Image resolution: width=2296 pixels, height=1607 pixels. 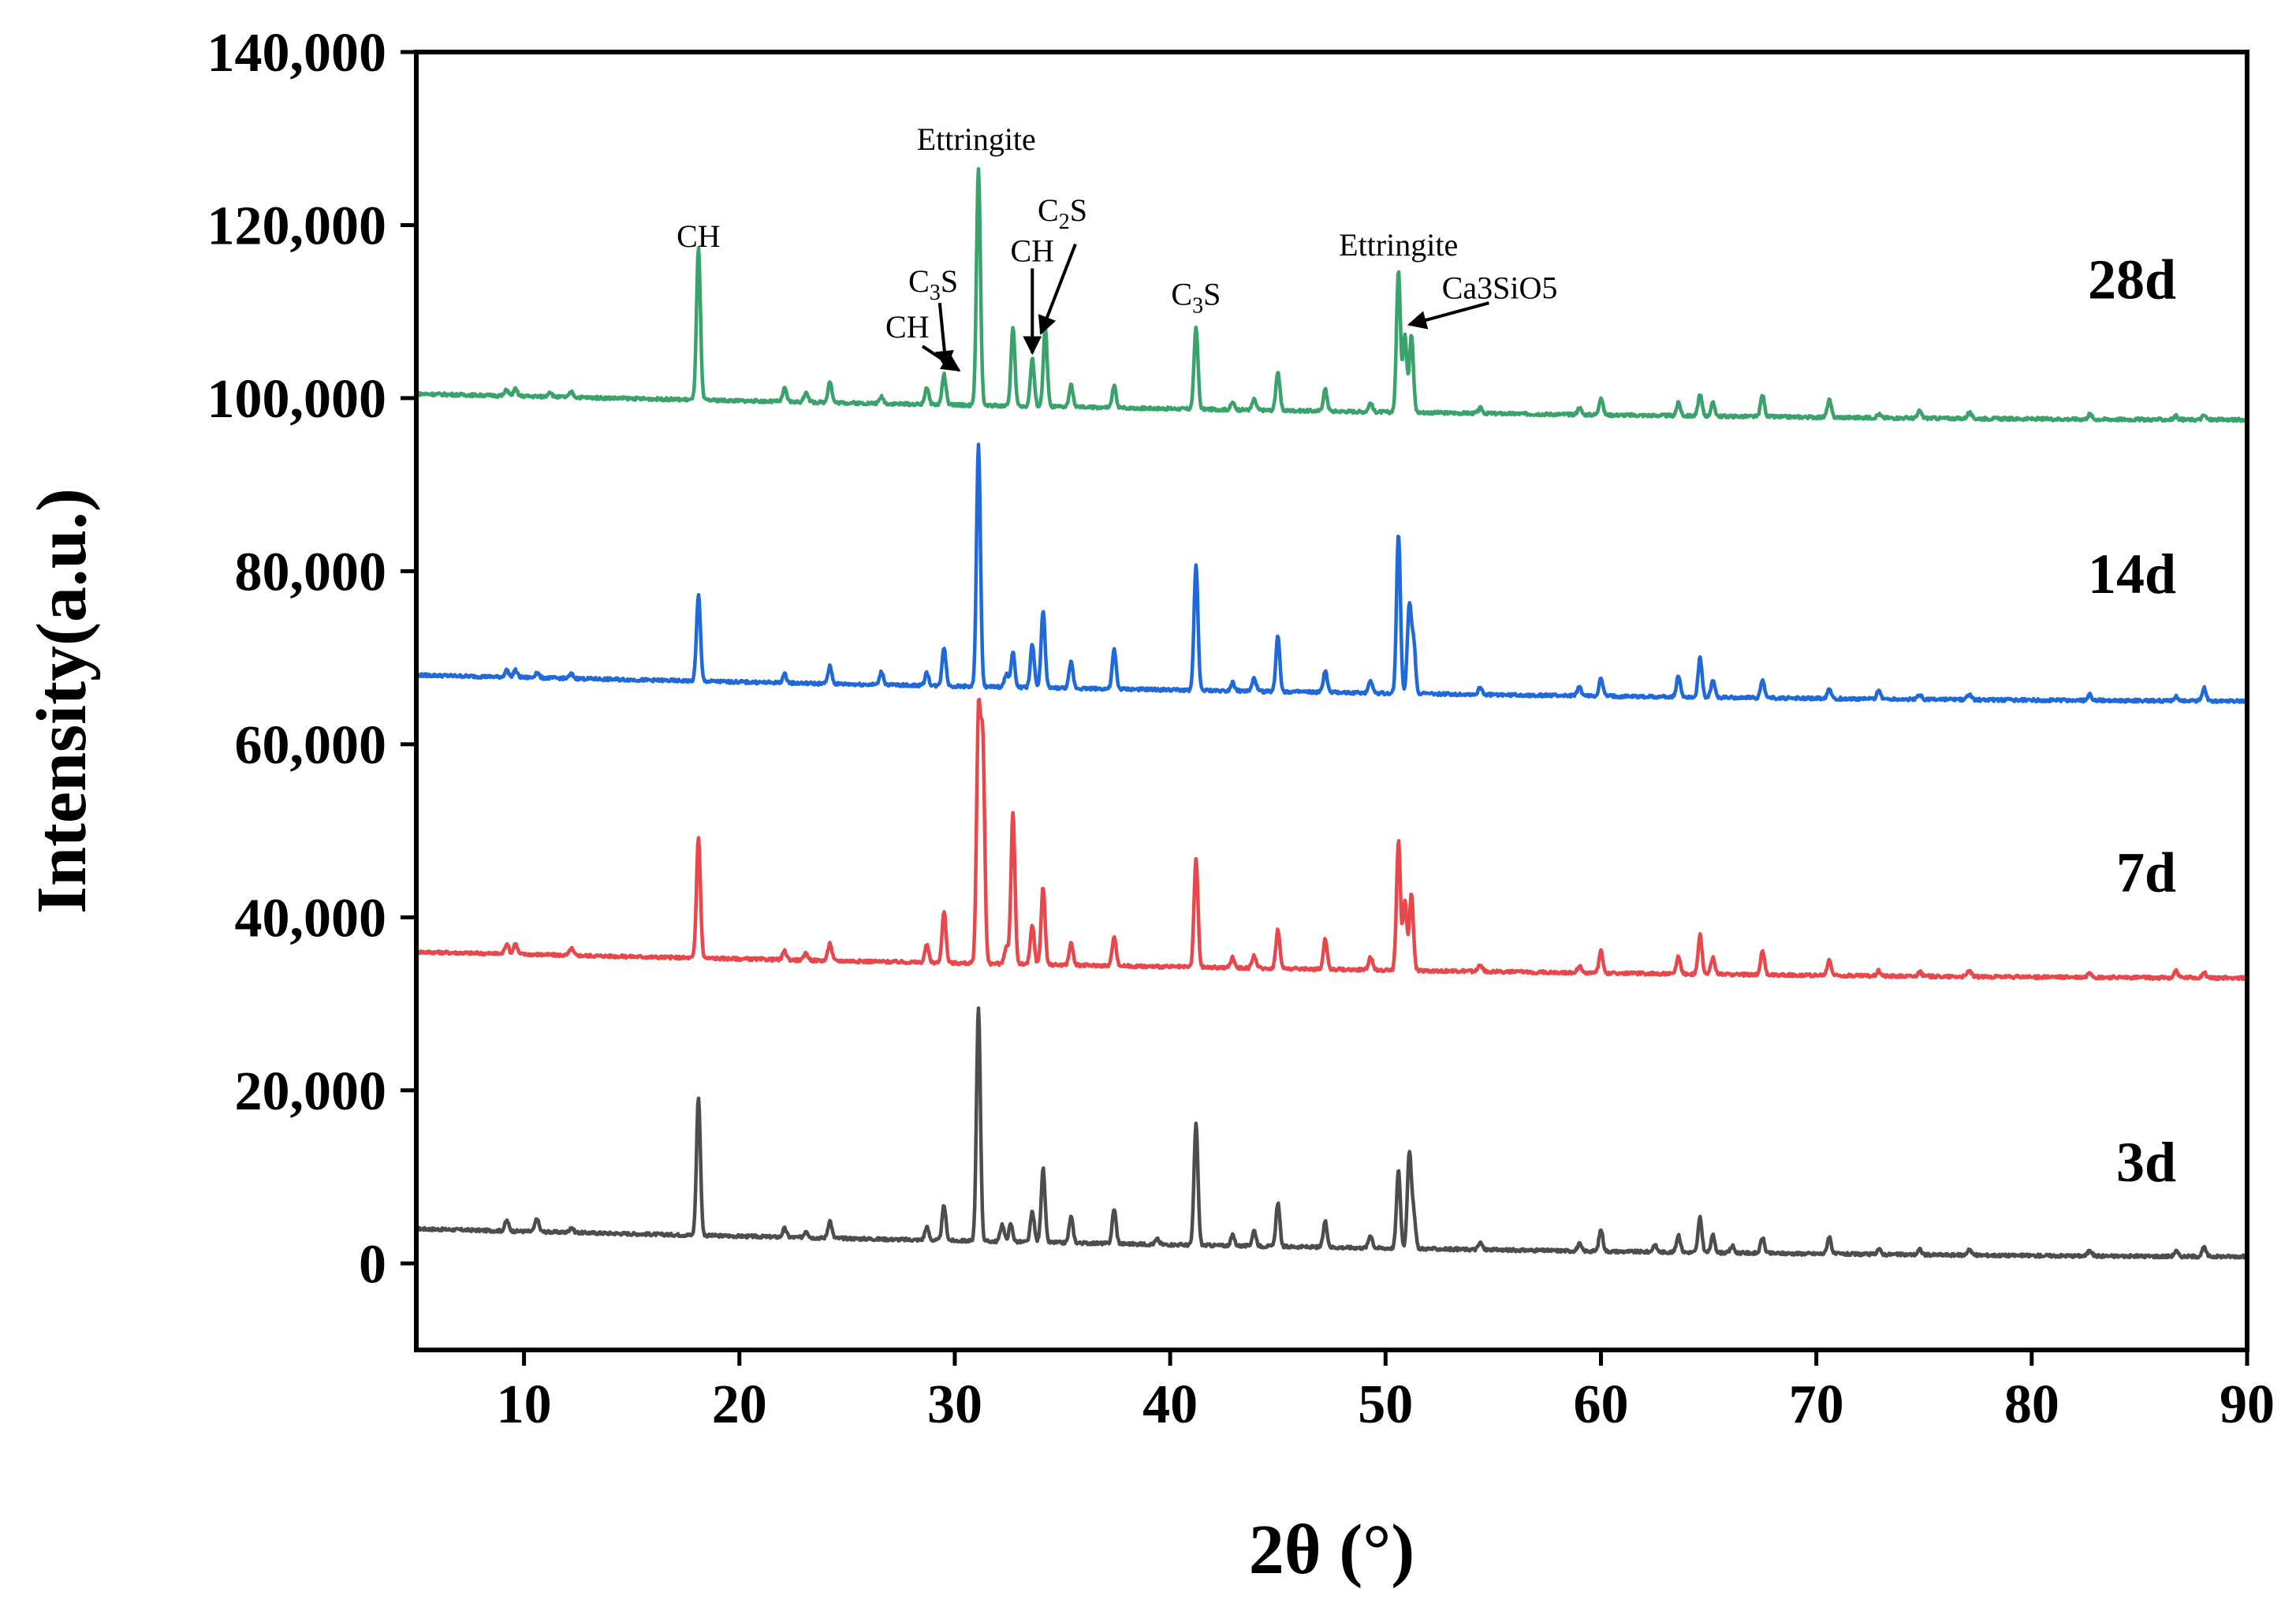 What do you see at coordinates (1385, 1404) in the screenshot?
I see `x-tick-label: 50` at bounding box center [1385, 1404].